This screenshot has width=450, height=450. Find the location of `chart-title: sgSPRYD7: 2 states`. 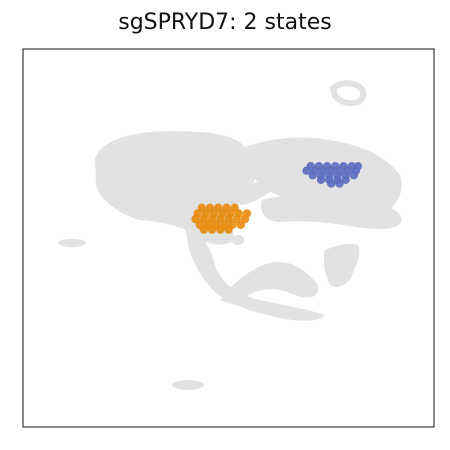

chart-title: sgSPRYD7: 2 states is located at coordinates (225, 22).